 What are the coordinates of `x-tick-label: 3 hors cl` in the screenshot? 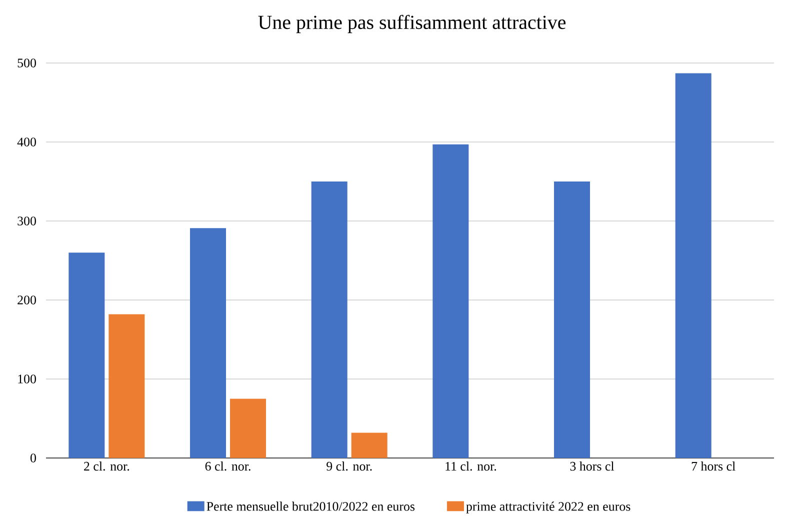 It's located at (592, 466).